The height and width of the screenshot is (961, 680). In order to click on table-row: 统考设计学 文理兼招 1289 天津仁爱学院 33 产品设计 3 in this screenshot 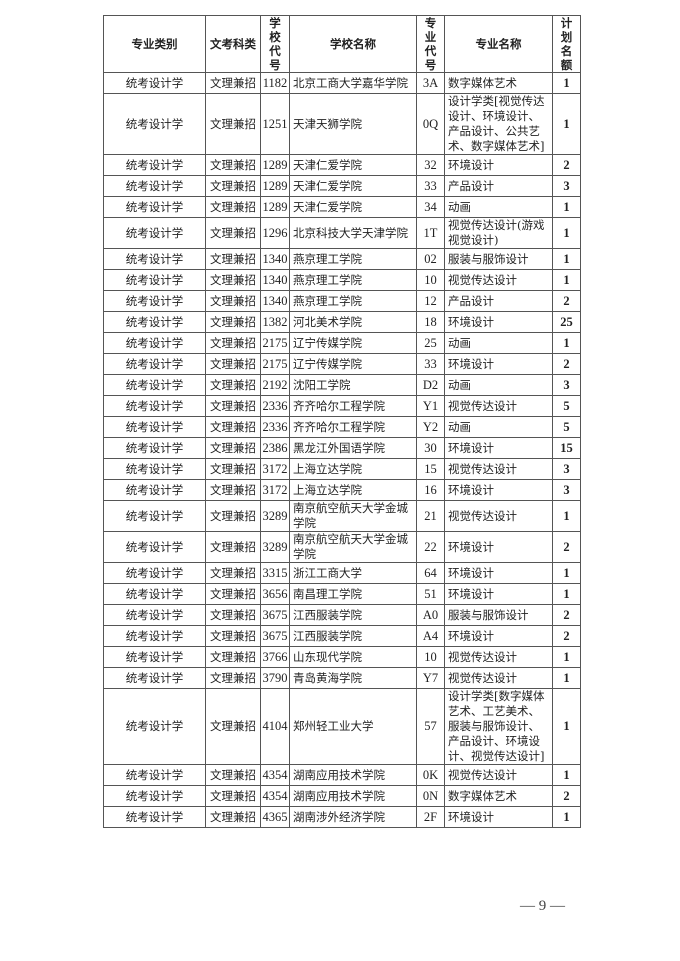, I will do `click(342, 186)`.